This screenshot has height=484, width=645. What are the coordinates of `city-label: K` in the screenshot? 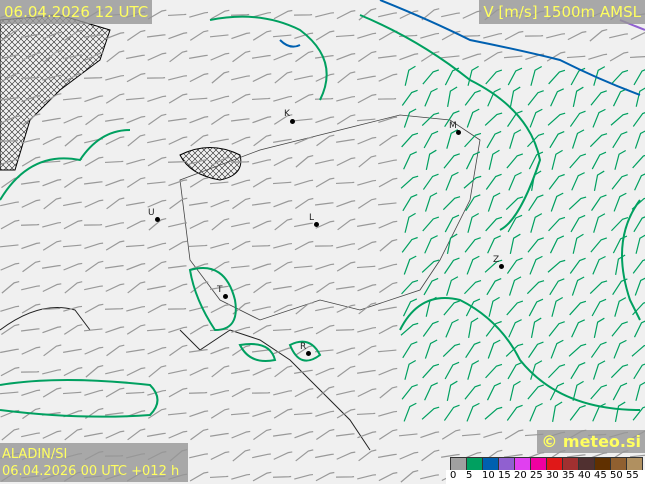 It's located at (287, 114).